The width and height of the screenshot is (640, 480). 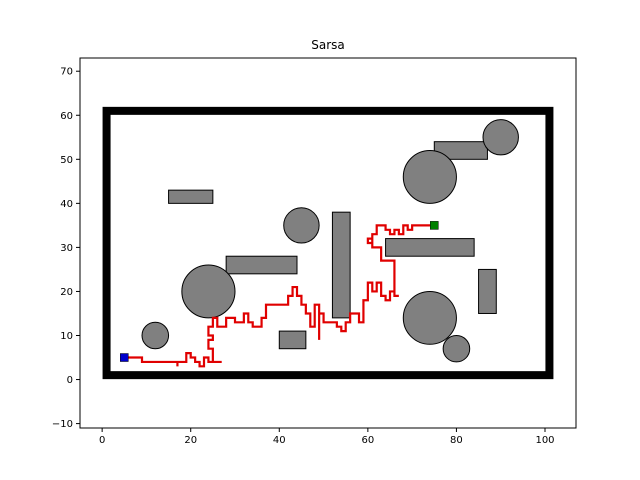 What do you see at coordinates (70, 380) in the screenshot?
I see `y-tick-label: 0` at bounding box center [70, 380].